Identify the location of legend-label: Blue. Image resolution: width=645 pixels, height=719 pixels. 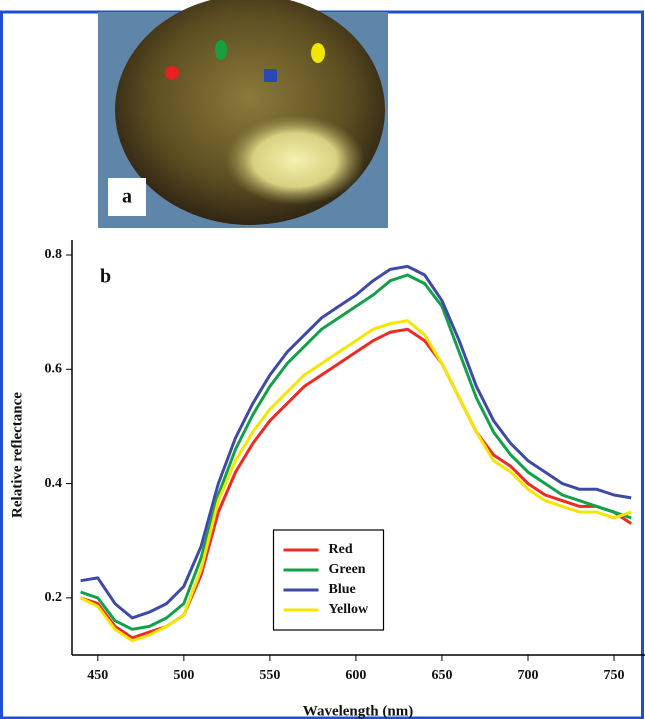
(342, 589).